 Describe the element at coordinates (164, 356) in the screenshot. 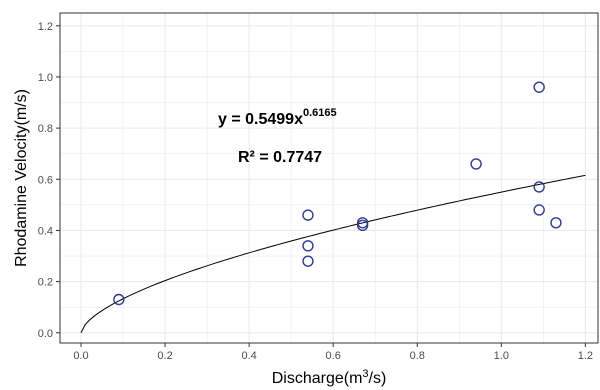

I see `x-tick-label: 0.2` at that location.